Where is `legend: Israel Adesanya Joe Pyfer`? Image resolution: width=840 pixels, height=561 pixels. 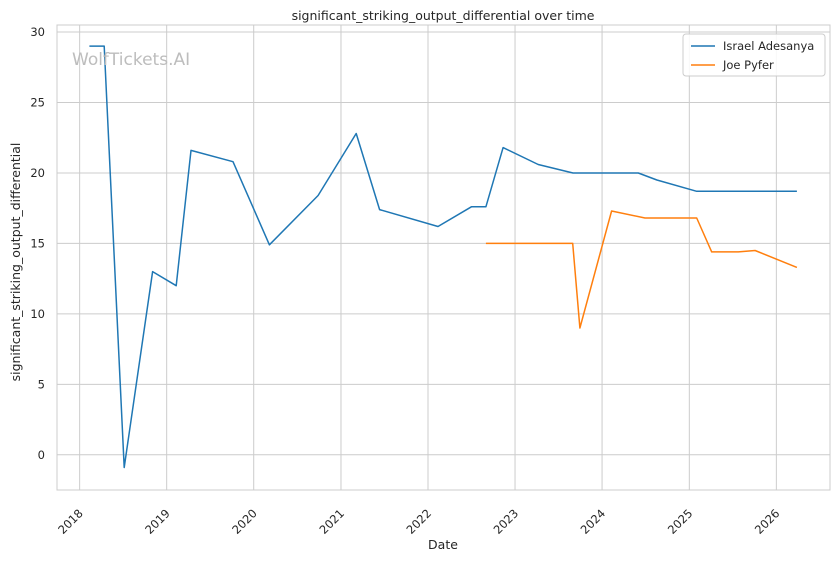
legend: Israel Adesanya Joe Pyfer is located at coordinates (754, 55).